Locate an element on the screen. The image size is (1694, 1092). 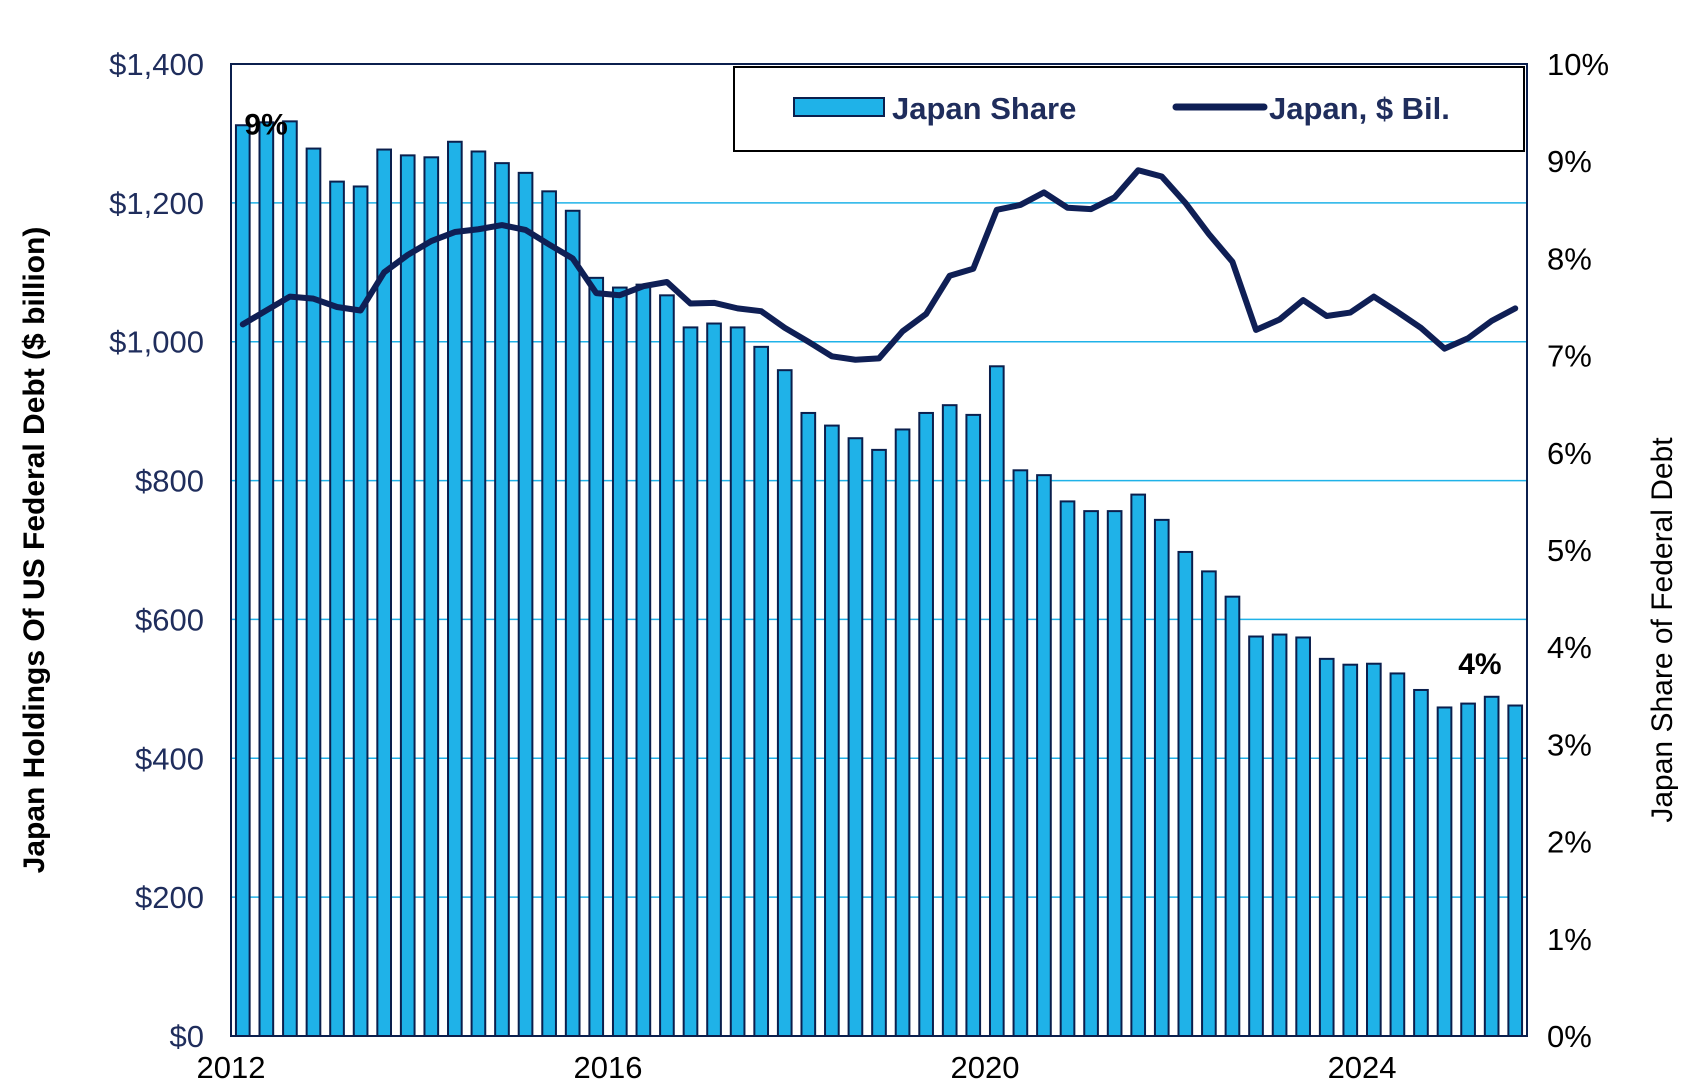
left-tick-label: $0 is located at coordinates (187, 1036).